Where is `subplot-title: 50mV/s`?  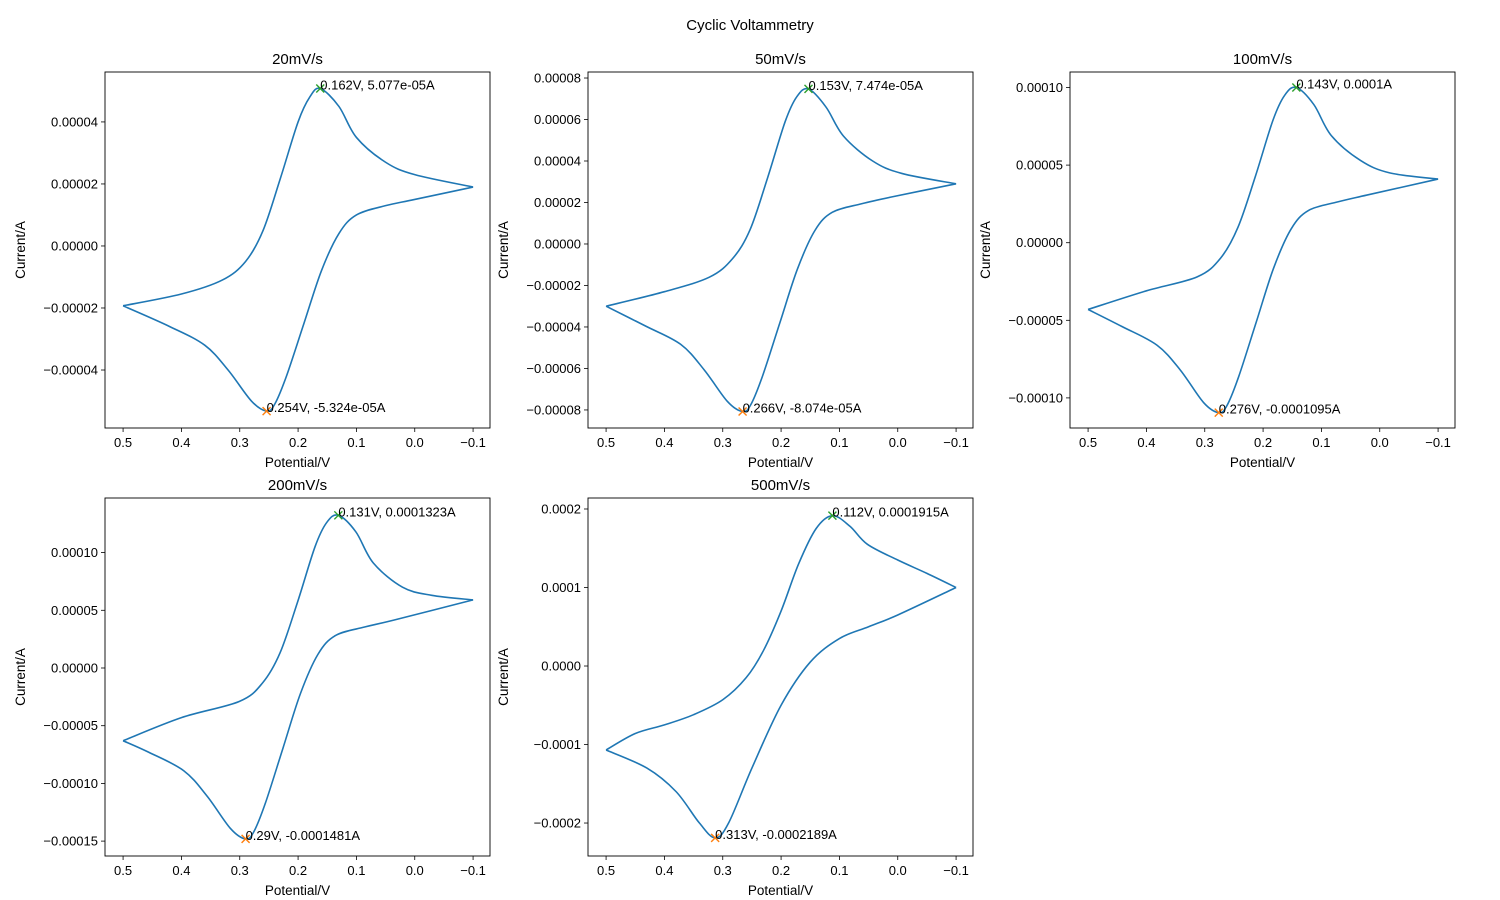 subplot-title: 50mV/s is located at coordinates (780, 59).